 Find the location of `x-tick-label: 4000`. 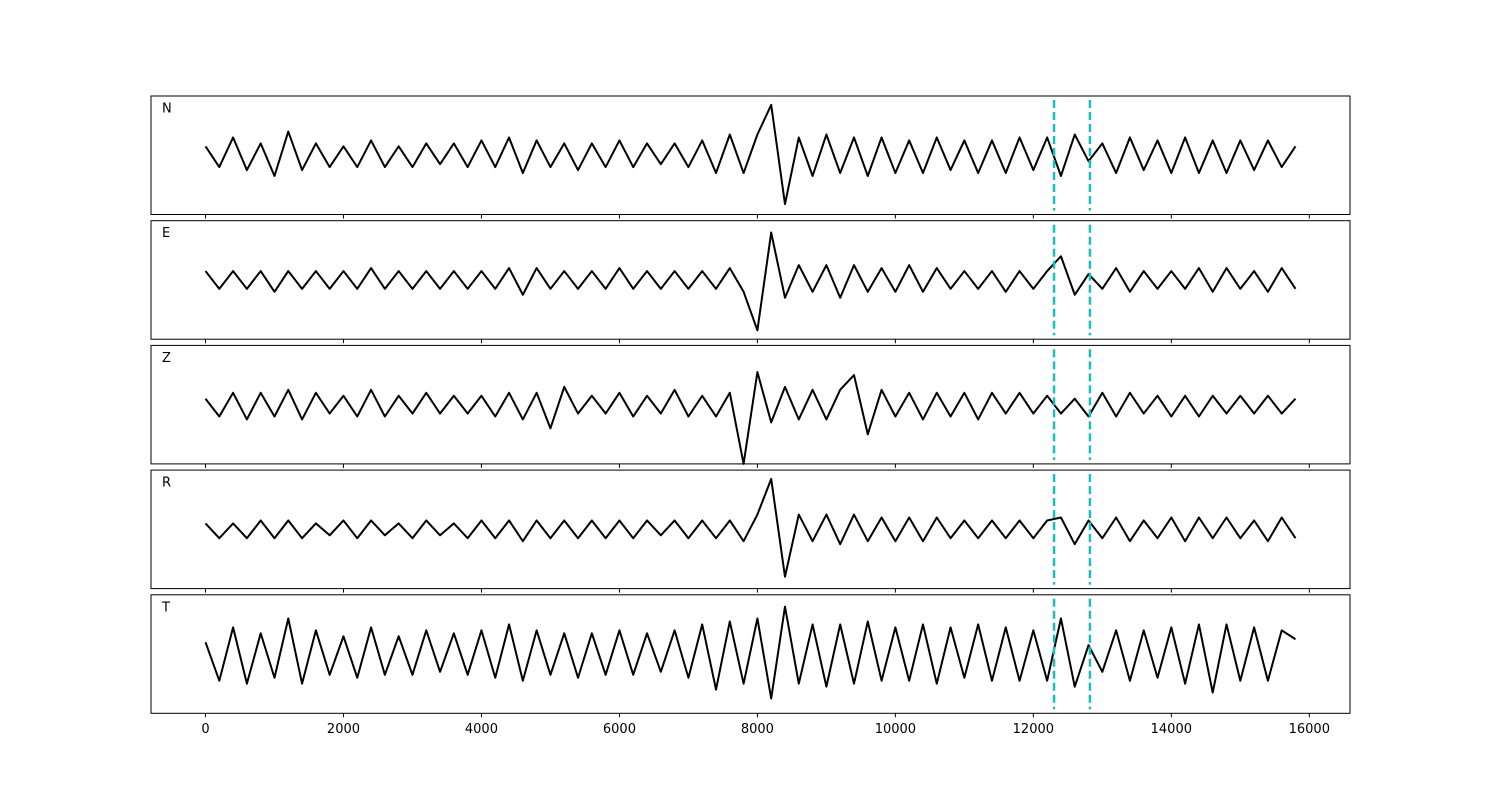

x-tick-label: 4000 is located at coordinates (481, 729).